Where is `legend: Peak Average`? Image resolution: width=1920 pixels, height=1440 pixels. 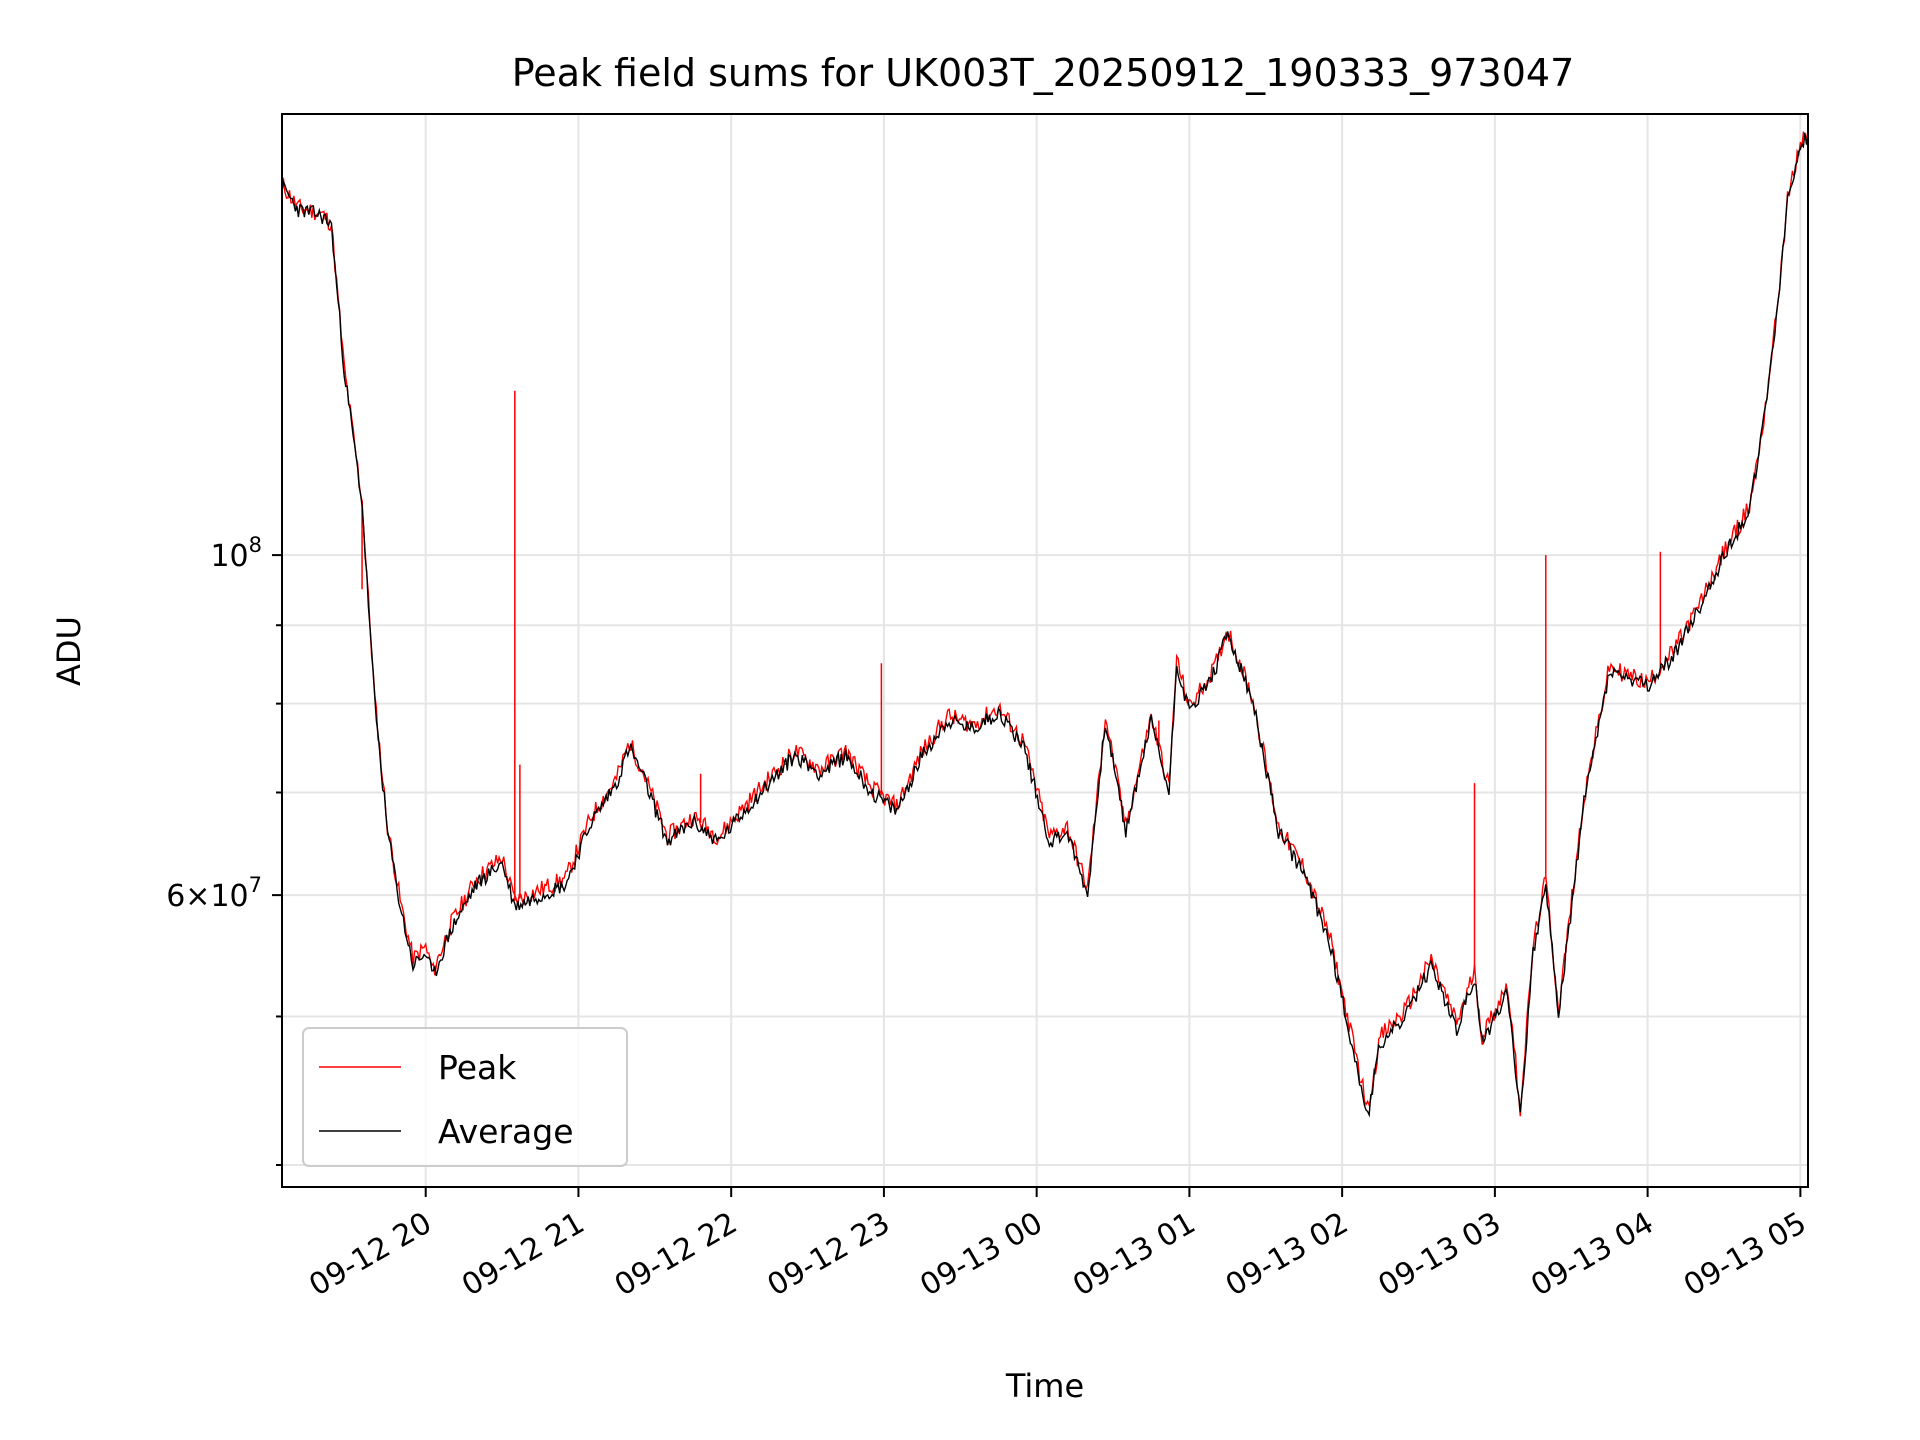
legend: Peak Average is located at coordinates (465, 1097).